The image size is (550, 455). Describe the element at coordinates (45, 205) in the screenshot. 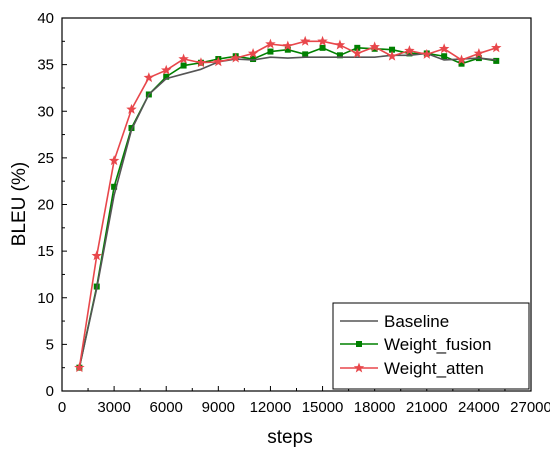

I see `y-tick-label: 20` at that location.